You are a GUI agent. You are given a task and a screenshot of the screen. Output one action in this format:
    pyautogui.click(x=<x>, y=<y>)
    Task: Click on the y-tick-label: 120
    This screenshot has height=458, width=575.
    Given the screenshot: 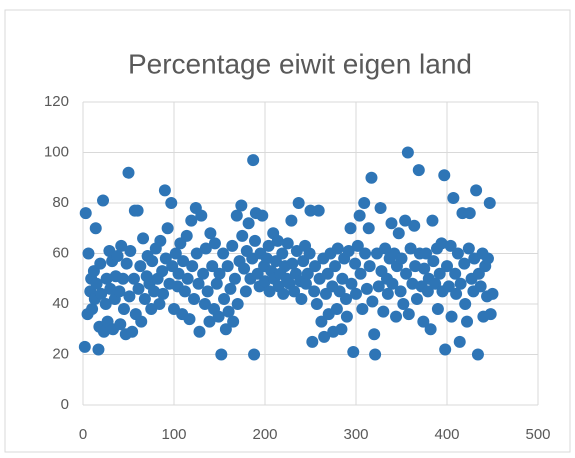 What is the action you would take?
    pyautogui.click(x=56, y=101)
    